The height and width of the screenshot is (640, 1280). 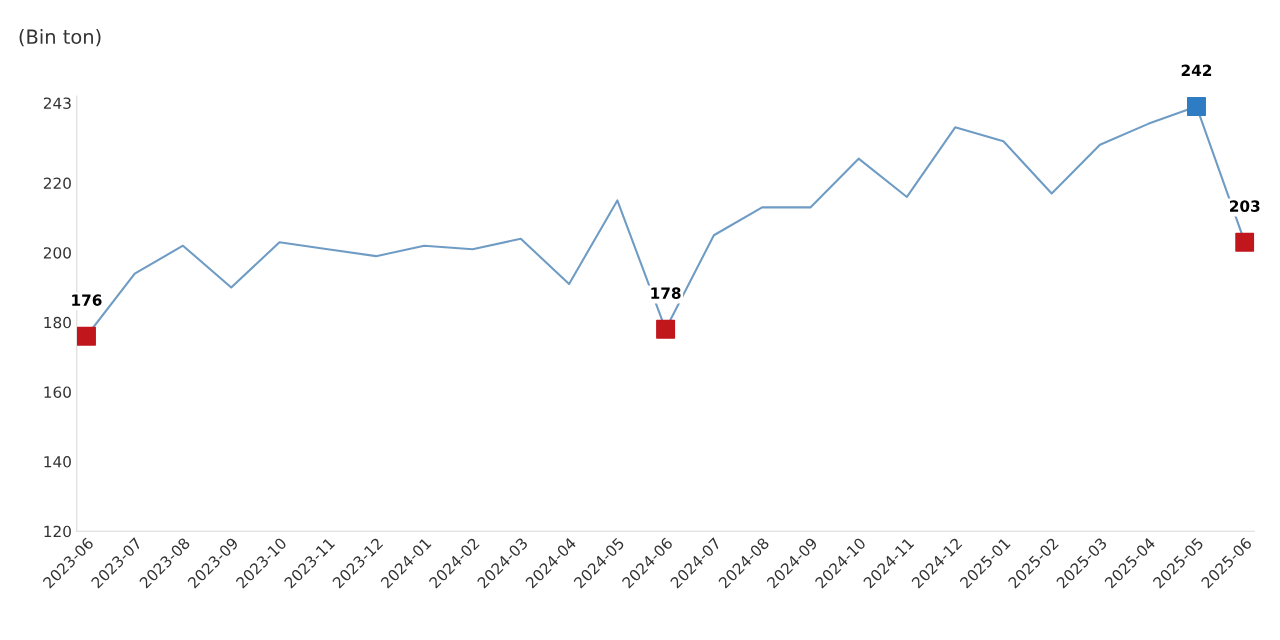 I want to click on data-label: 242, so click(x=1196, y=70).